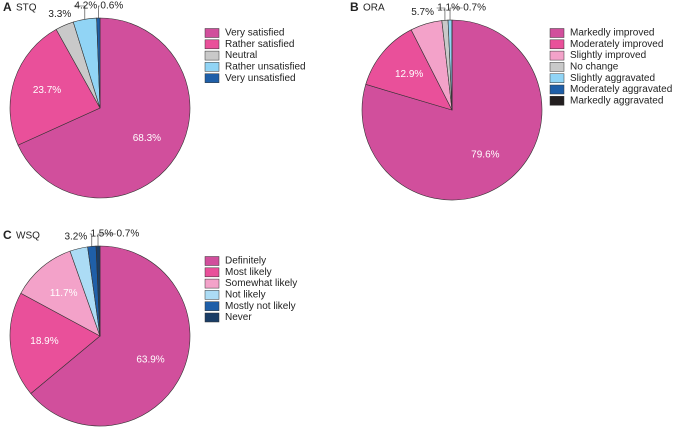  I want to click on data-label: 11.7%, so click(64, 293).